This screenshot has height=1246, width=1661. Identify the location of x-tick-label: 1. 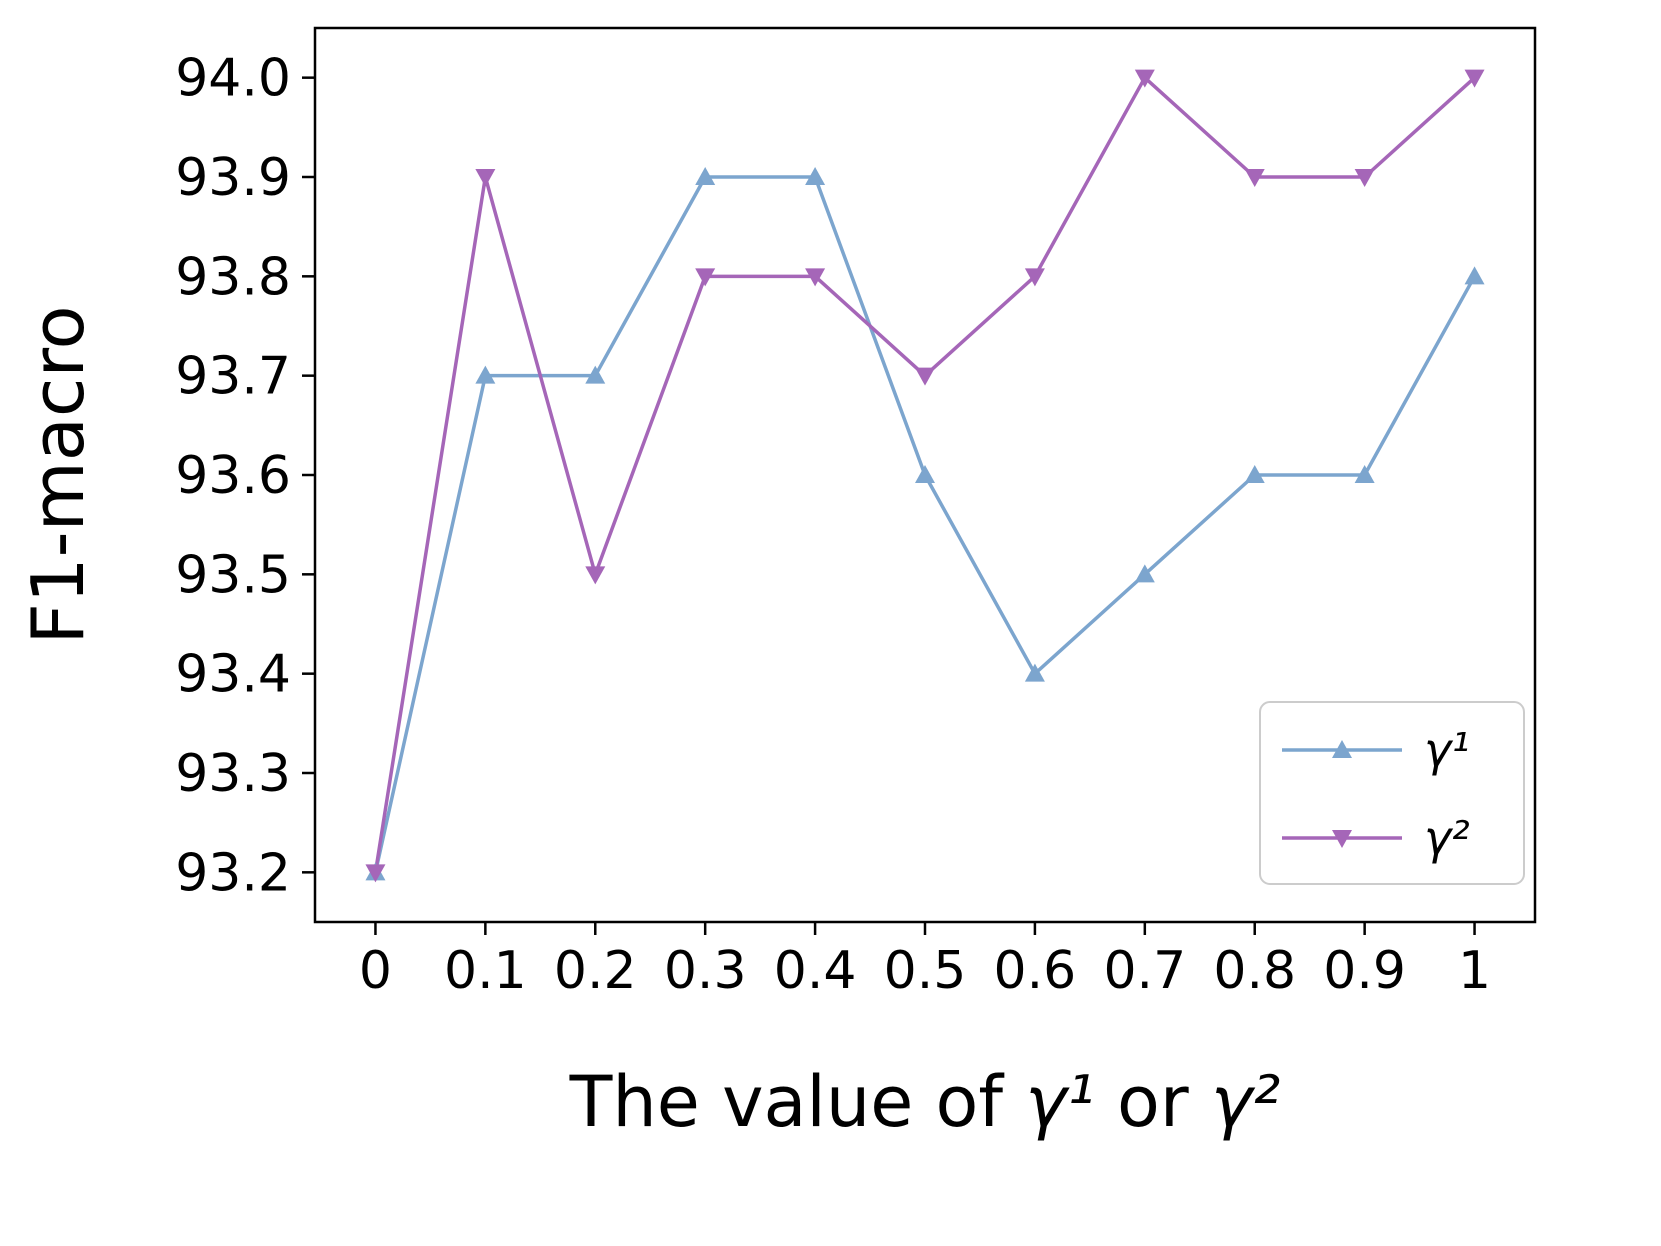
(1474, 971).